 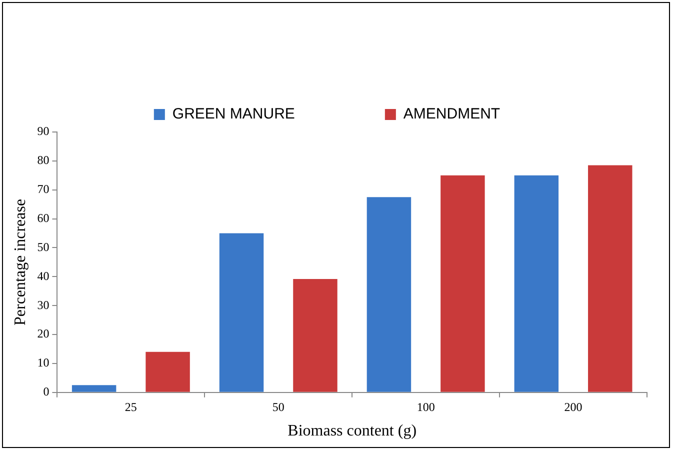 I want to click on y-axis-title: Percentage increase, so click(x=20, y=262).